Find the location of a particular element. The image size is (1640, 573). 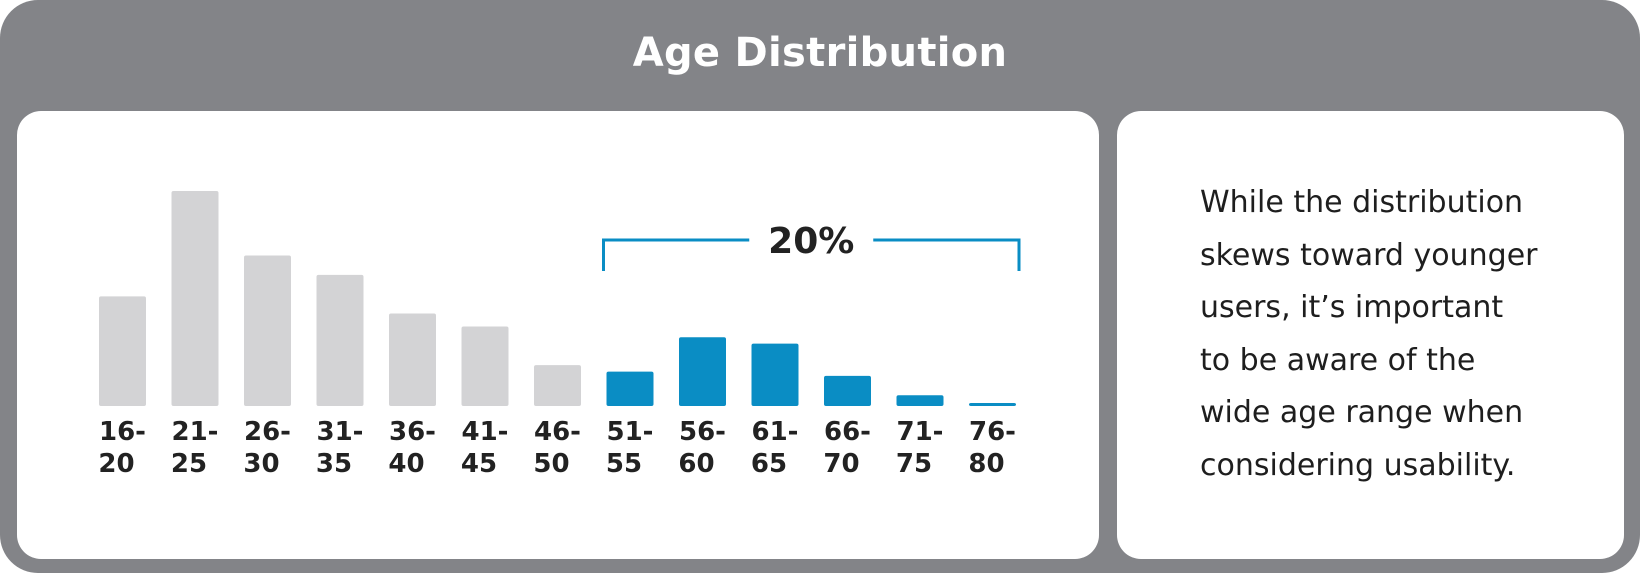

summary-line: to be aware of the is located at coordinates (1338, 360).